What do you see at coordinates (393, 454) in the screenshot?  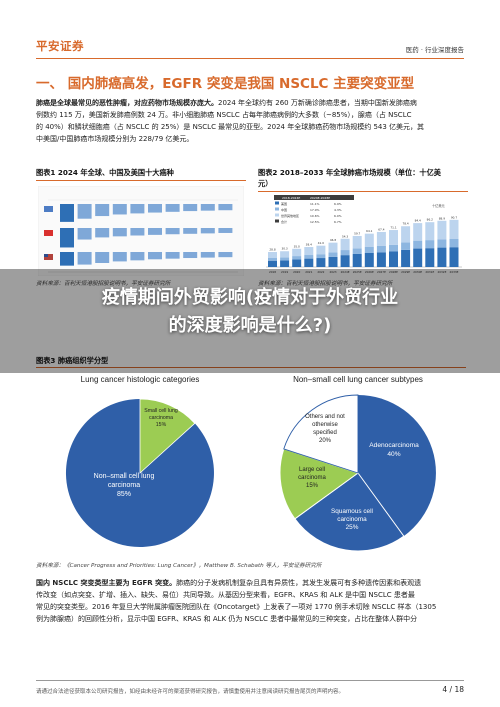 I see `pie-label: 40%` at bounding box center [393, 454].